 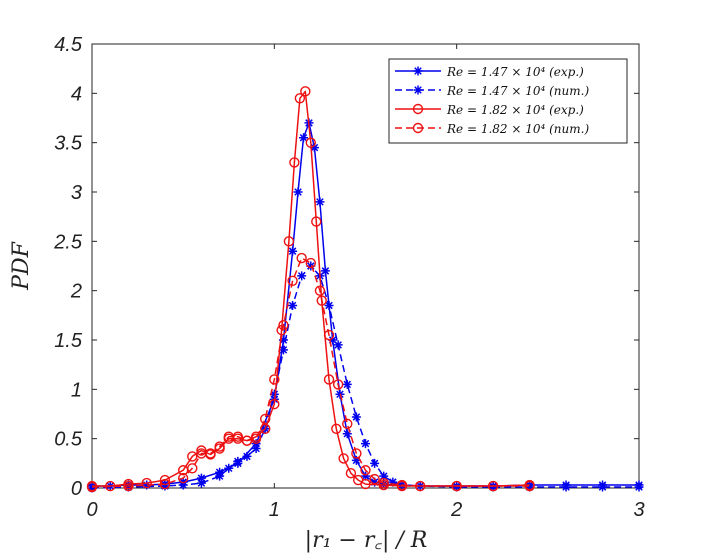 I want to click on y-tick-label: 1, so click(x=76, y=390).